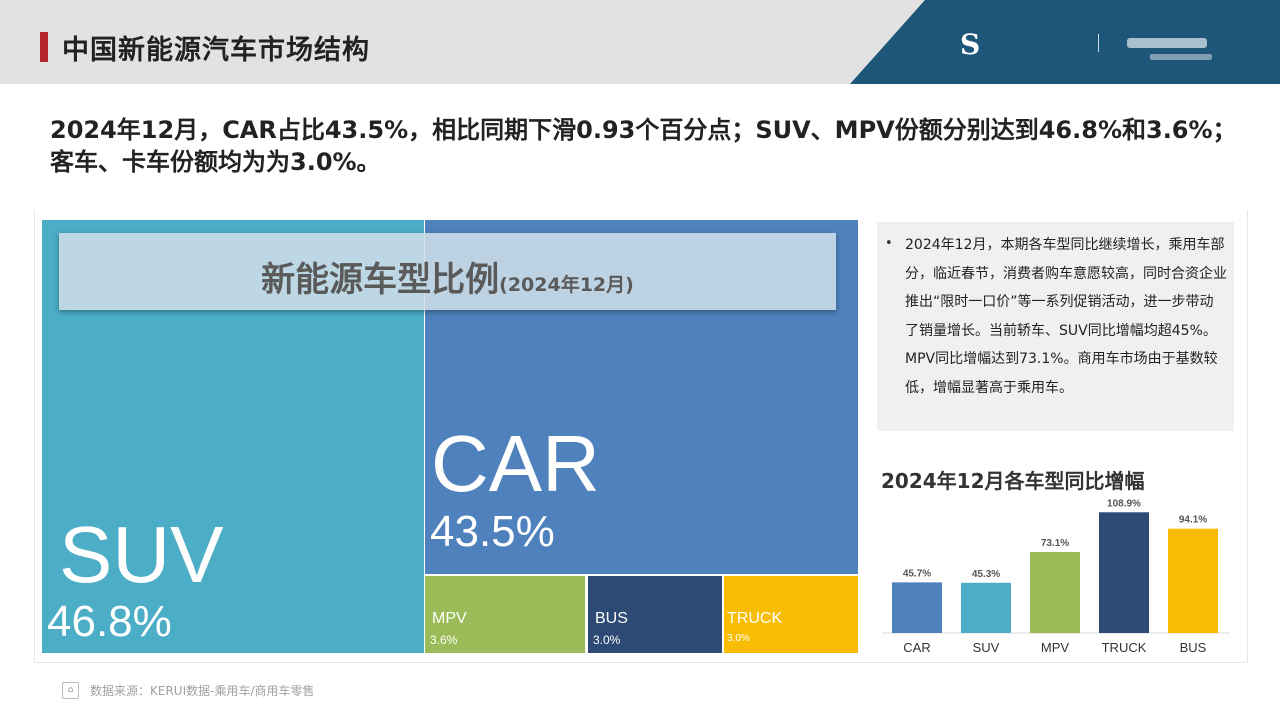 Image resolution: width=1280 pixels, height=720 pixels. What do you see at coordinates (1098, 43) in the screenshot?
I see `logo-divider` at bounding box center [1098, 43].